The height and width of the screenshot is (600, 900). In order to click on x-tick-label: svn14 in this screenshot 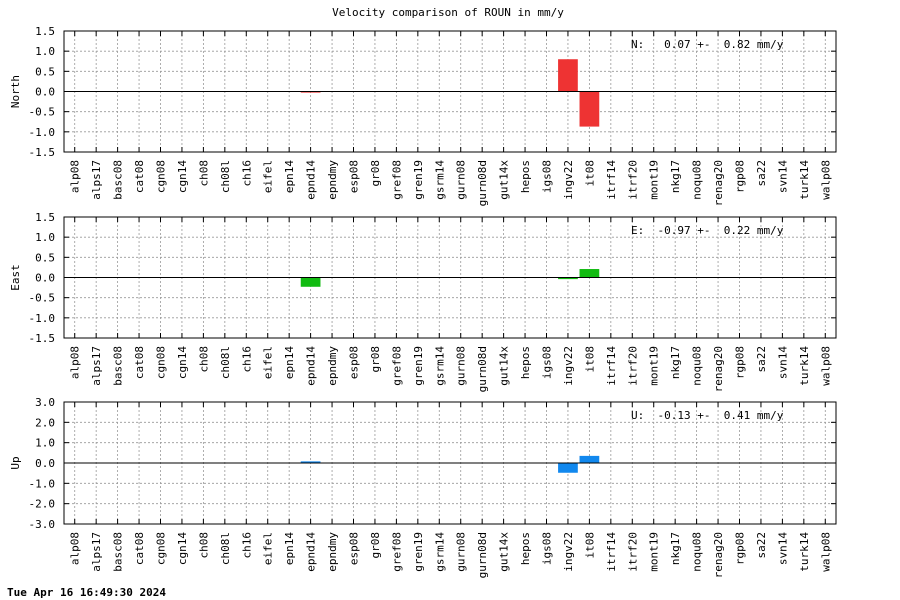, I will do `click(782, 362)`.